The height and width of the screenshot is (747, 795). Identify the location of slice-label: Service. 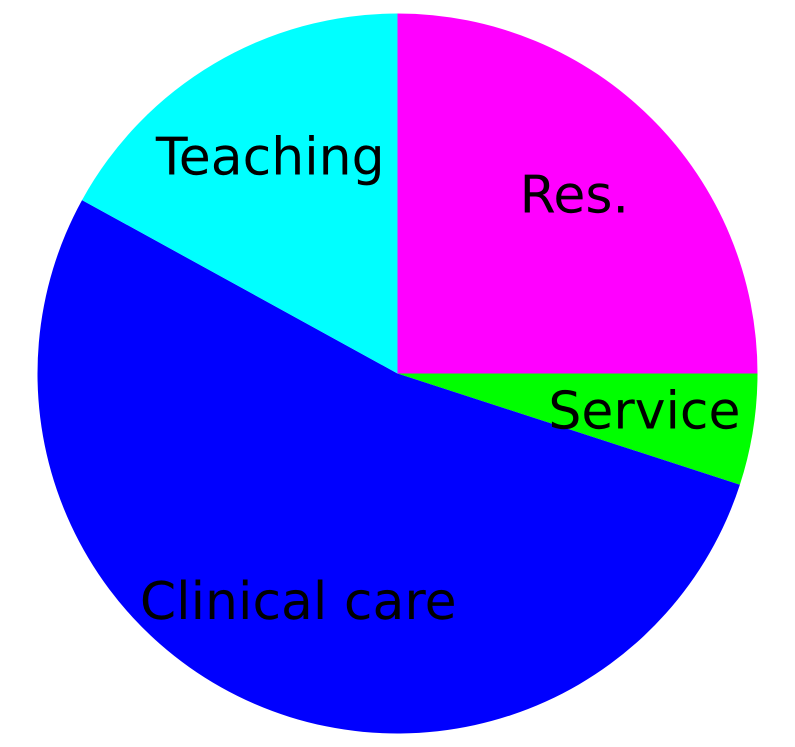
(644, 412).